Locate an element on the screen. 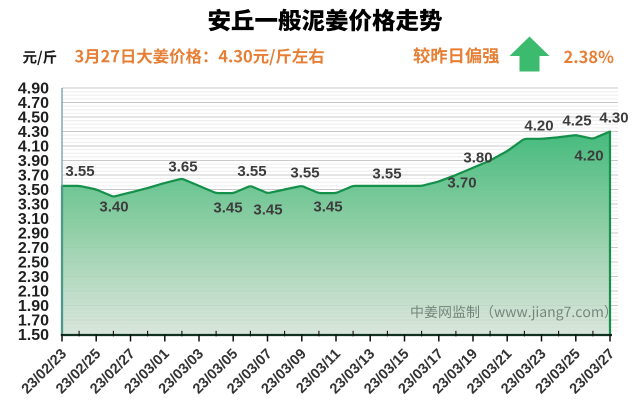  svg-text: 2.10 is located at coordinates (33, 292).